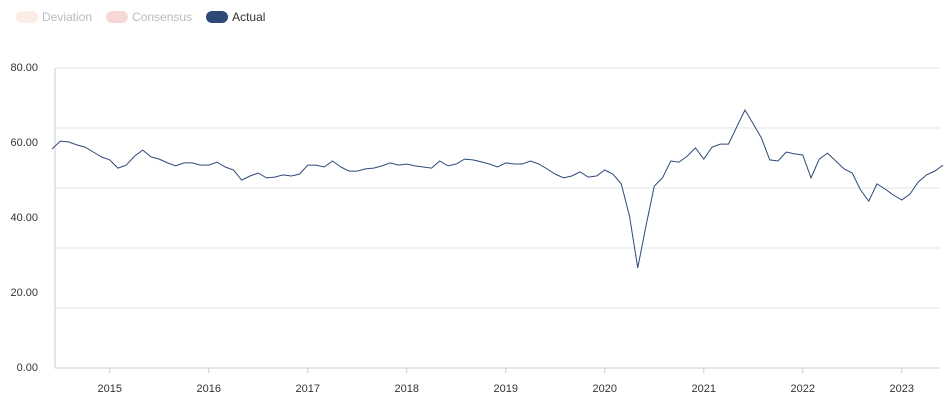  What do you see at coordinates (902, 389) in the screenshot?
I see `x-tick-label: 2023` at bounding box center [902, 389].